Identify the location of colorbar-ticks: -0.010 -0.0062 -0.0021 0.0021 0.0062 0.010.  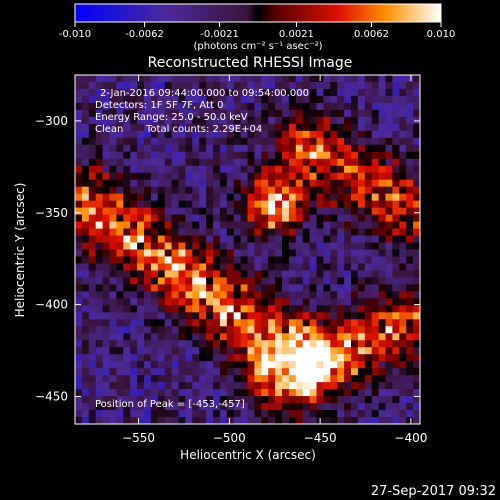
(257, 31).